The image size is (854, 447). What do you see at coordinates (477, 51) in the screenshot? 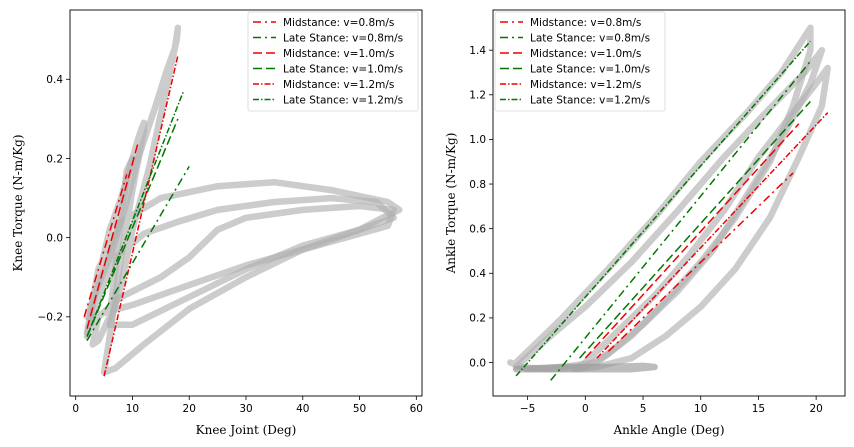
I see `y-tick-label: 1.4` at bounding box center [477, 51].